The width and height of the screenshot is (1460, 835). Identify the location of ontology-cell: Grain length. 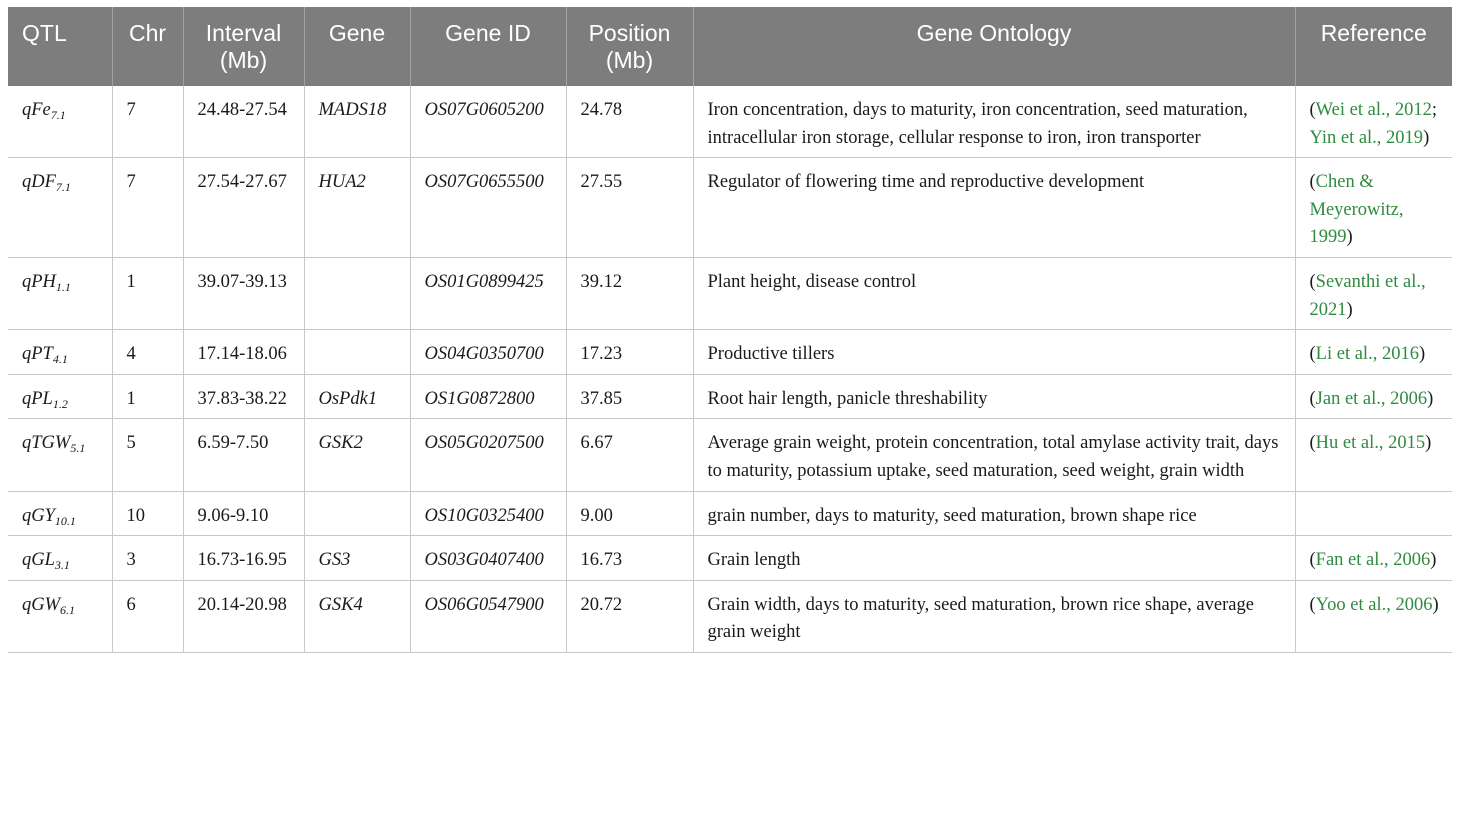
(994, 558).